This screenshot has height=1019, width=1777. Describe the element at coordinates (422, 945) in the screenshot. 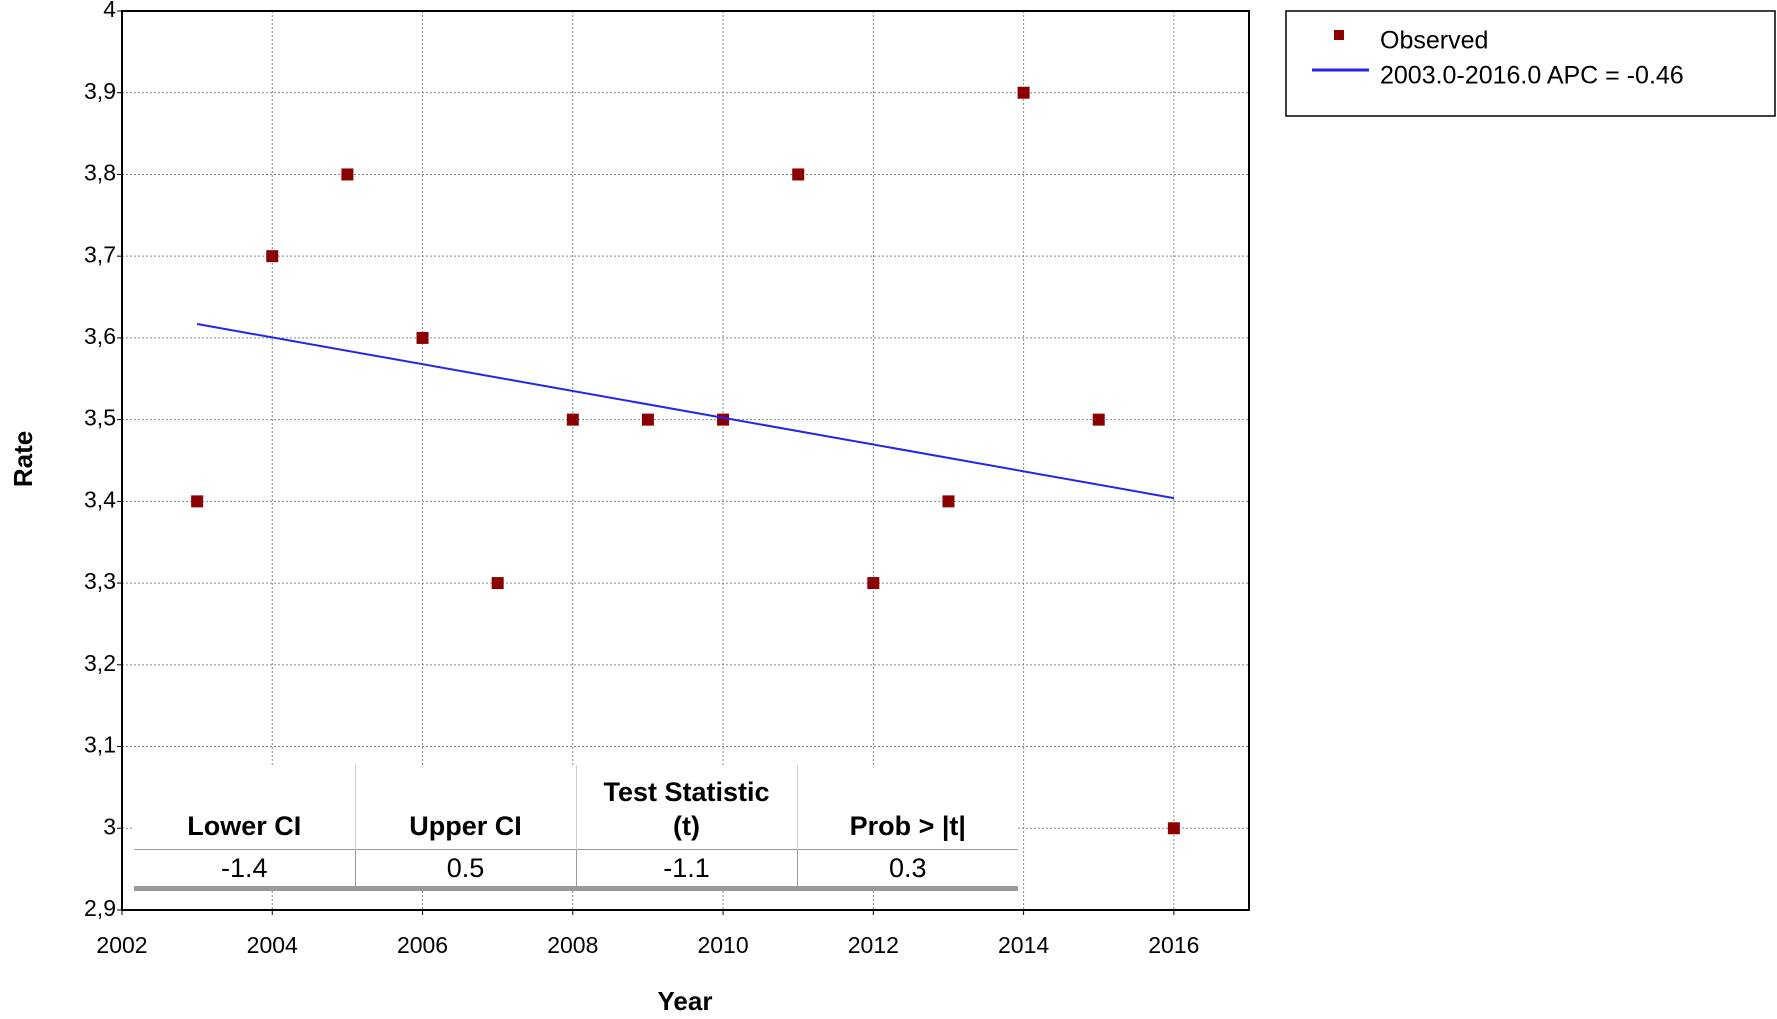

I see `x-tick-label: 2006` at that location.